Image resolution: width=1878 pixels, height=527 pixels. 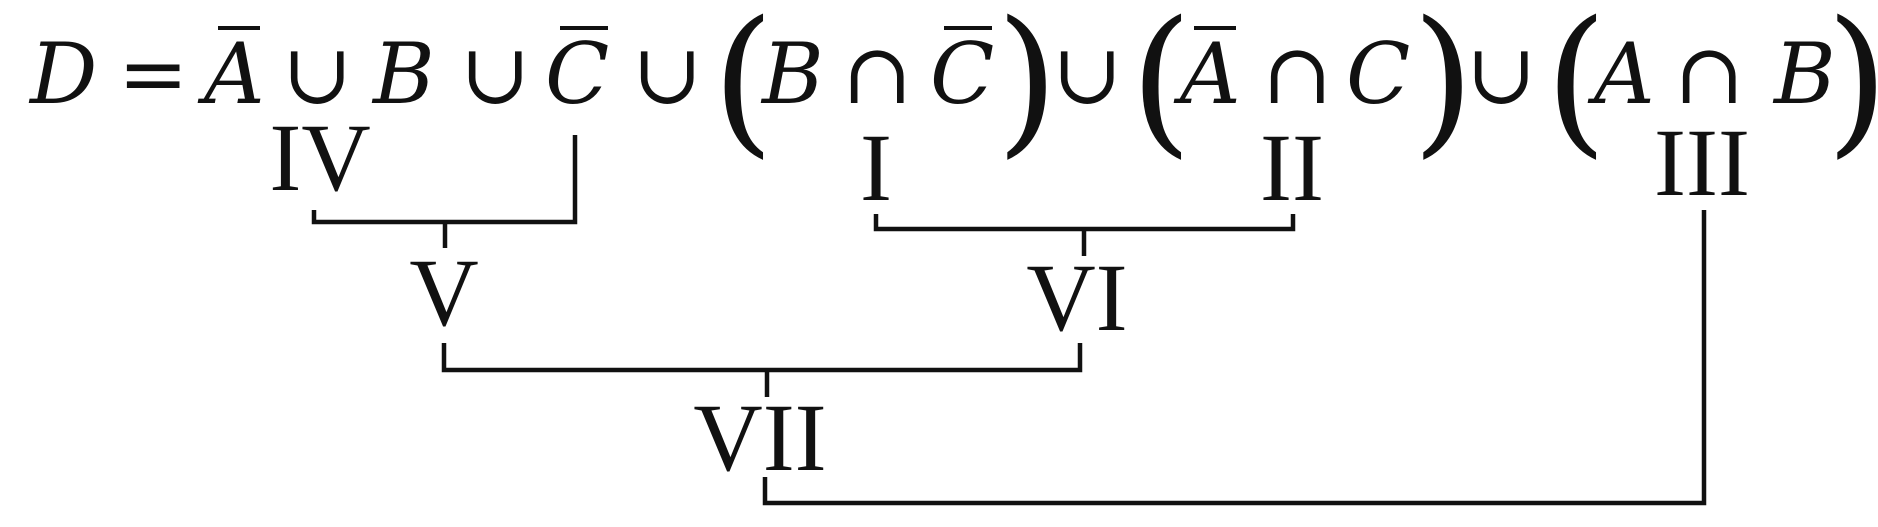 I want to click on formula-c-bar-1: C, so click(x=577, y=74).